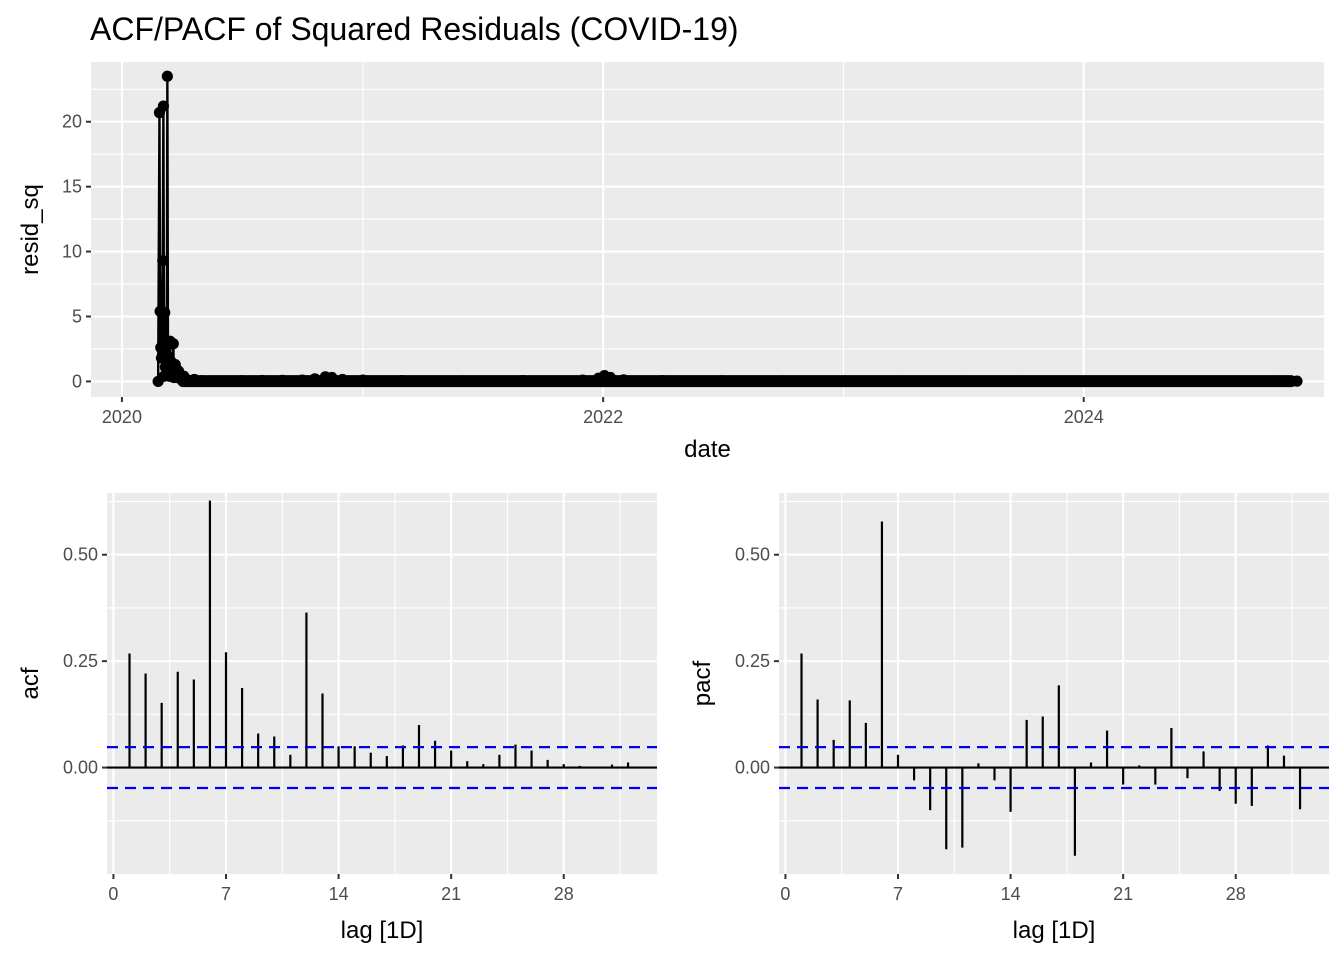 This screenshot has height=960, width=1344. Describe the element at coordinates (737, 381) in the screenshot. I see `dense-point-band` at that location.